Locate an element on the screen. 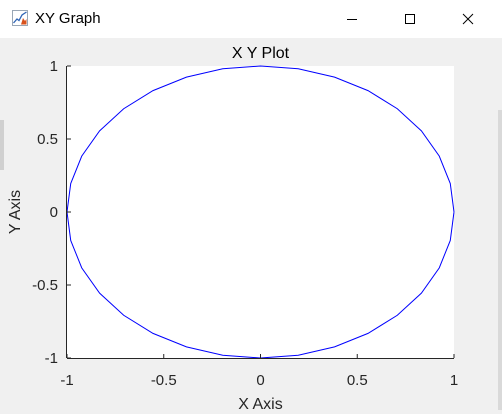 This screenshot has width=502, height=414. window-edge-left is located at coordinates (2, 145).